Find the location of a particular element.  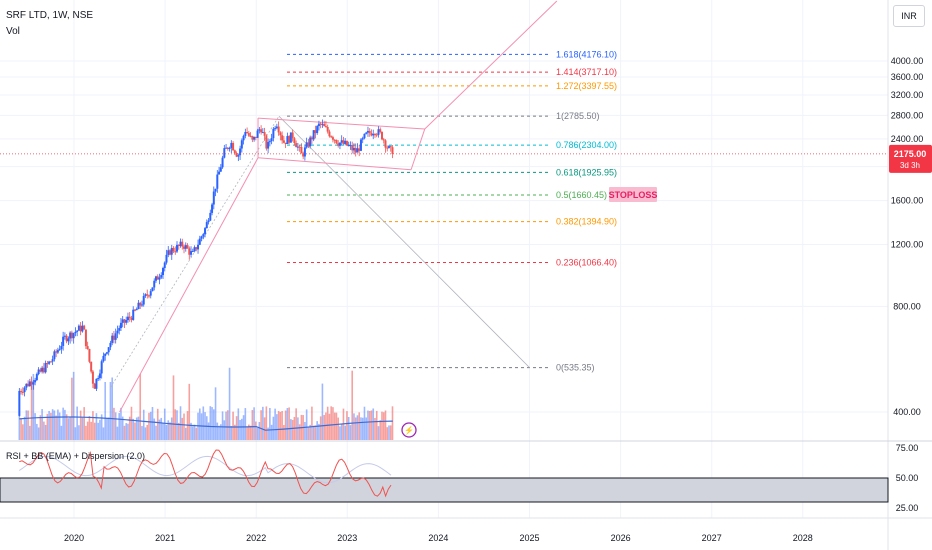

volume-legend: Vol is located at coordinates (13, 31).